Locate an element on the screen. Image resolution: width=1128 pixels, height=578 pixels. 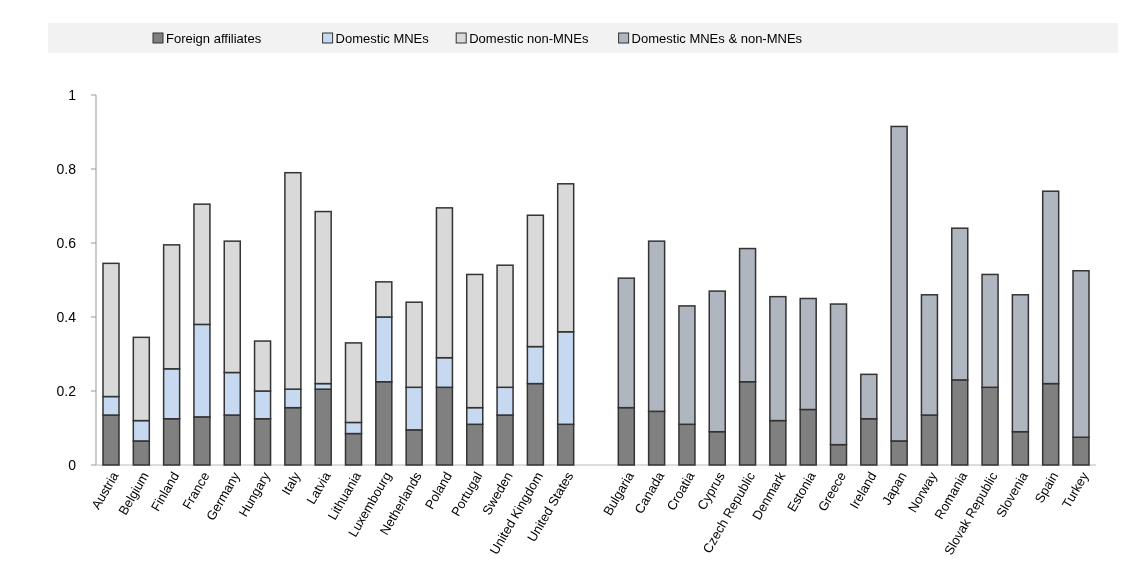
legend-label: Domestic MNEs & non-MNEs is located at coordinates (717, 38).